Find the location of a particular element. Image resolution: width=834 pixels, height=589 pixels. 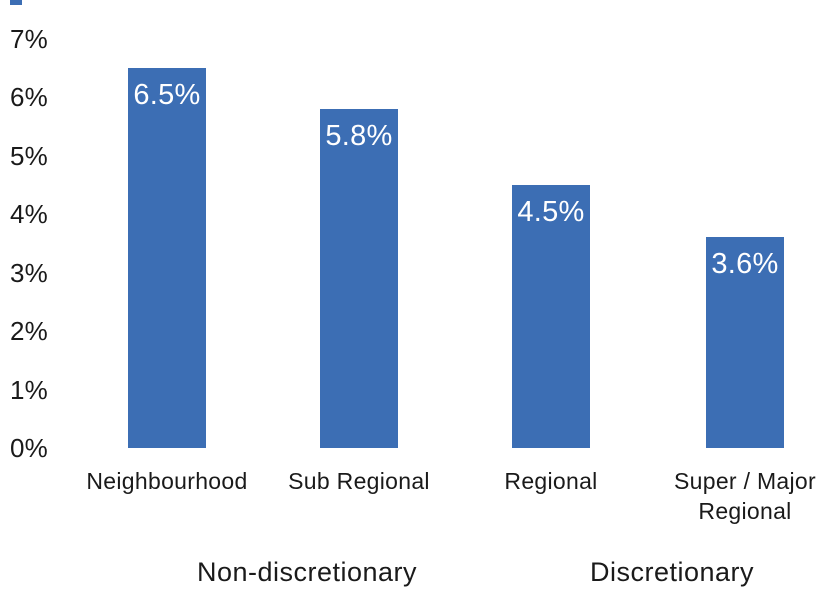

bar-value-label: 5.8% is located at coordinates (359, 135).